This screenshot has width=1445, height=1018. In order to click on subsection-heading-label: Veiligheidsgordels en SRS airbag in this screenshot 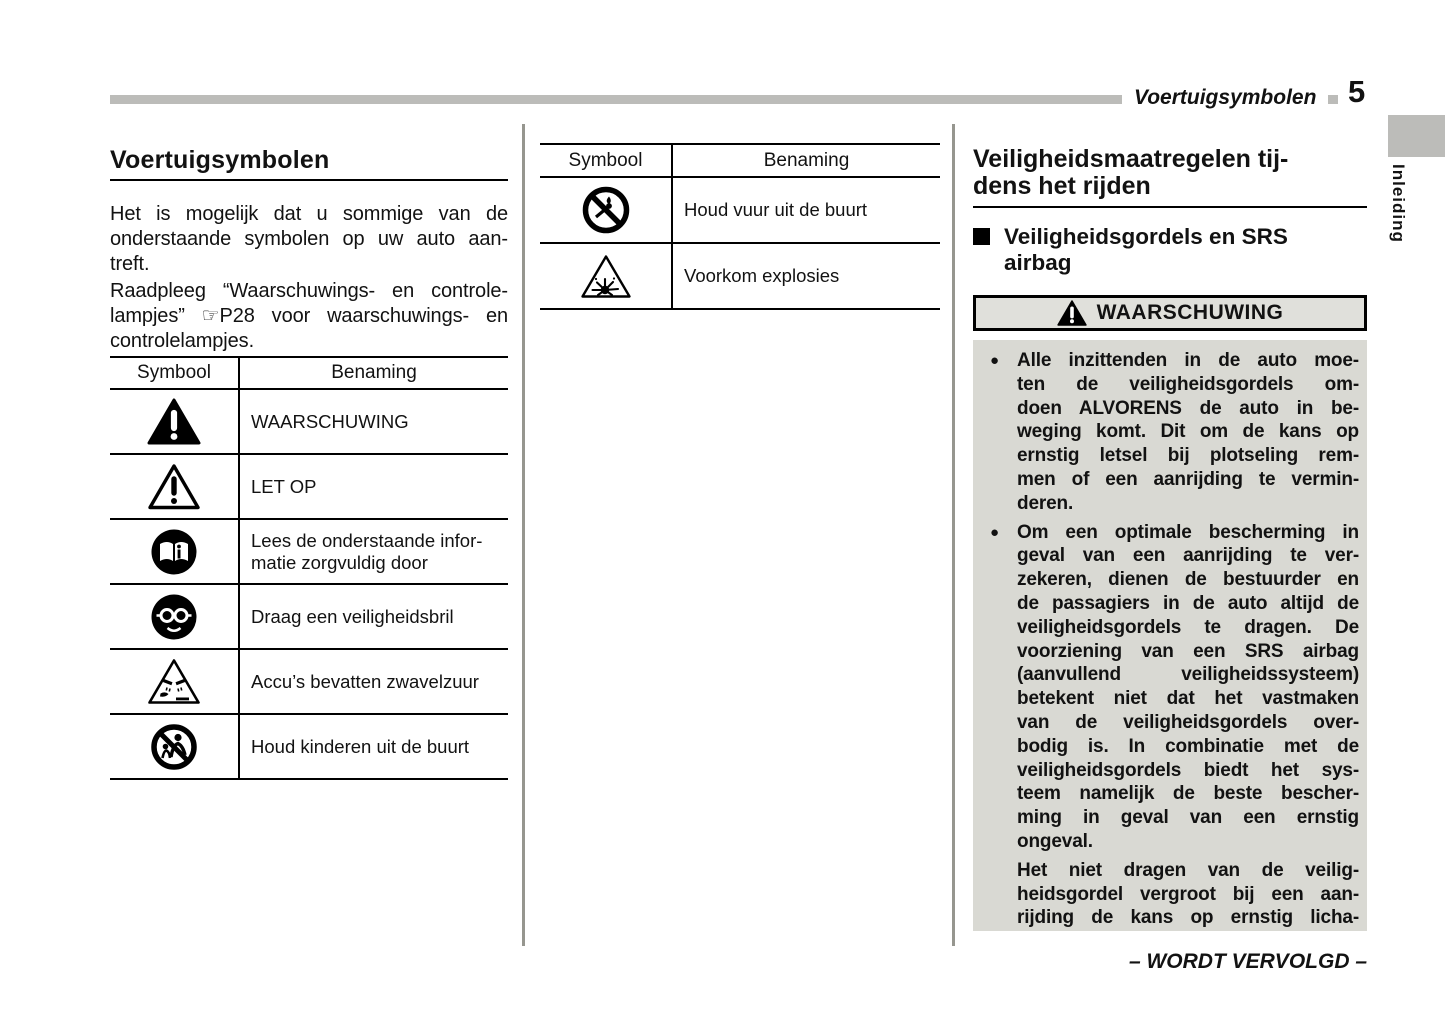, I will do `click(1146, 249)`.